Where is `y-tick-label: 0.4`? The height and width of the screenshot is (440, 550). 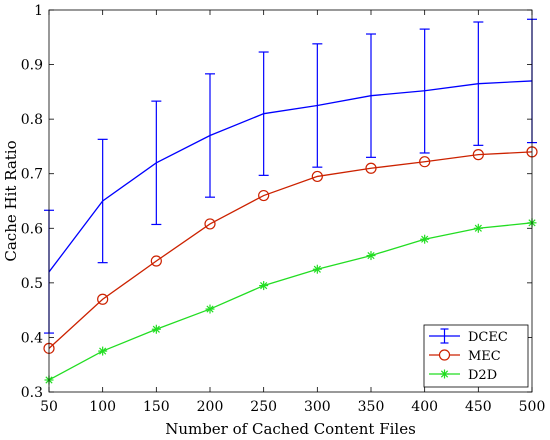
y-tick-label: 0.4 is located at coordinates (32, 338).